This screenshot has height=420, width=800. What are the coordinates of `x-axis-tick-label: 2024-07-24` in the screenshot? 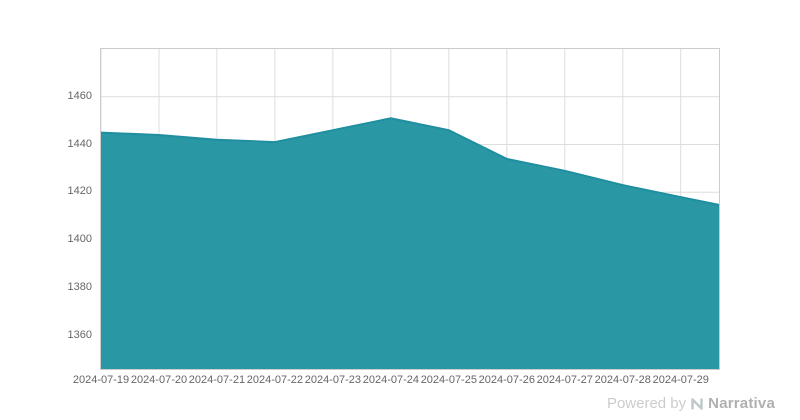 It's located at (390, 380).